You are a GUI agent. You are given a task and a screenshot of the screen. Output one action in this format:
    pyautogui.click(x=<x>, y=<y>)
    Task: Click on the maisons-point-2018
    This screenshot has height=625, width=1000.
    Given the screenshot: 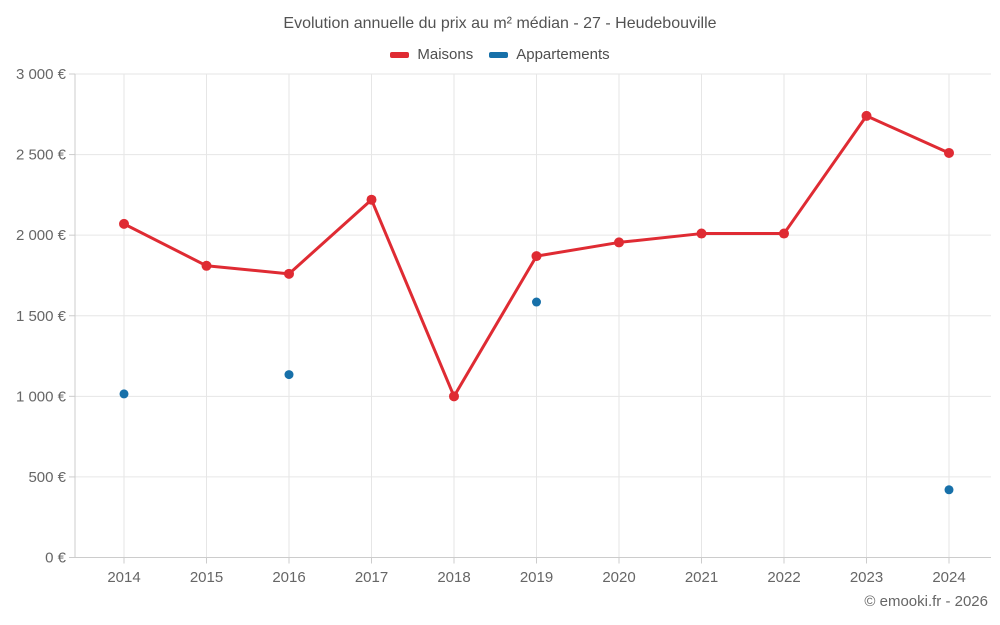 What is the action you would take?
    pyautogui.click(x=454, y=396)
    